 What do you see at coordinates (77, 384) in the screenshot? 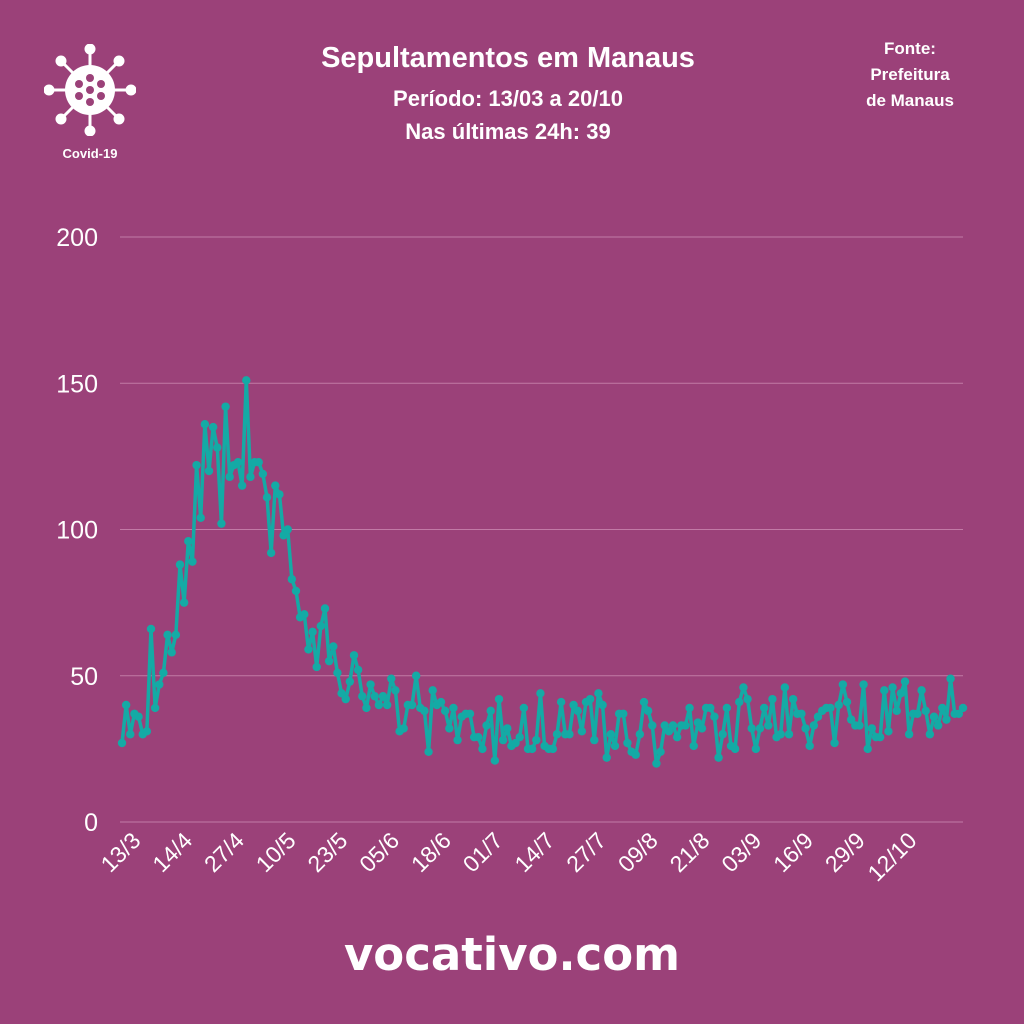
I see `y-tick-label: 150` at bounding box center [77, 384].